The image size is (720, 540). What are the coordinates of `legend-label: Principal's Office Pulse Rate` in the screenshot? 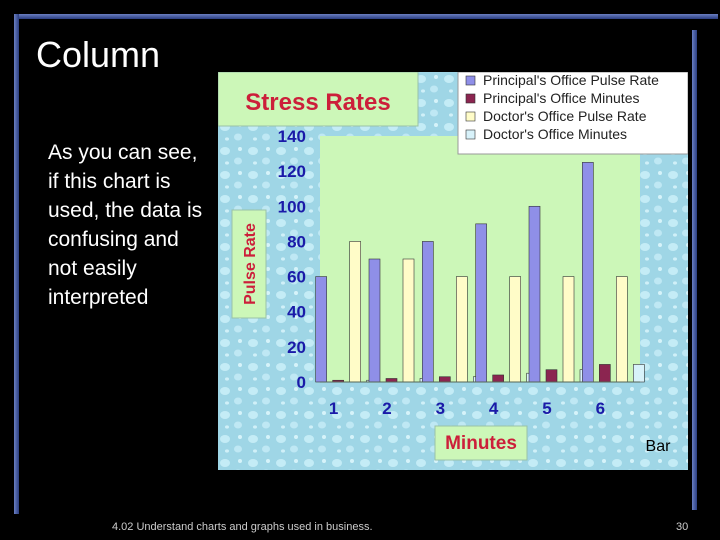 It's located at (571, 80).